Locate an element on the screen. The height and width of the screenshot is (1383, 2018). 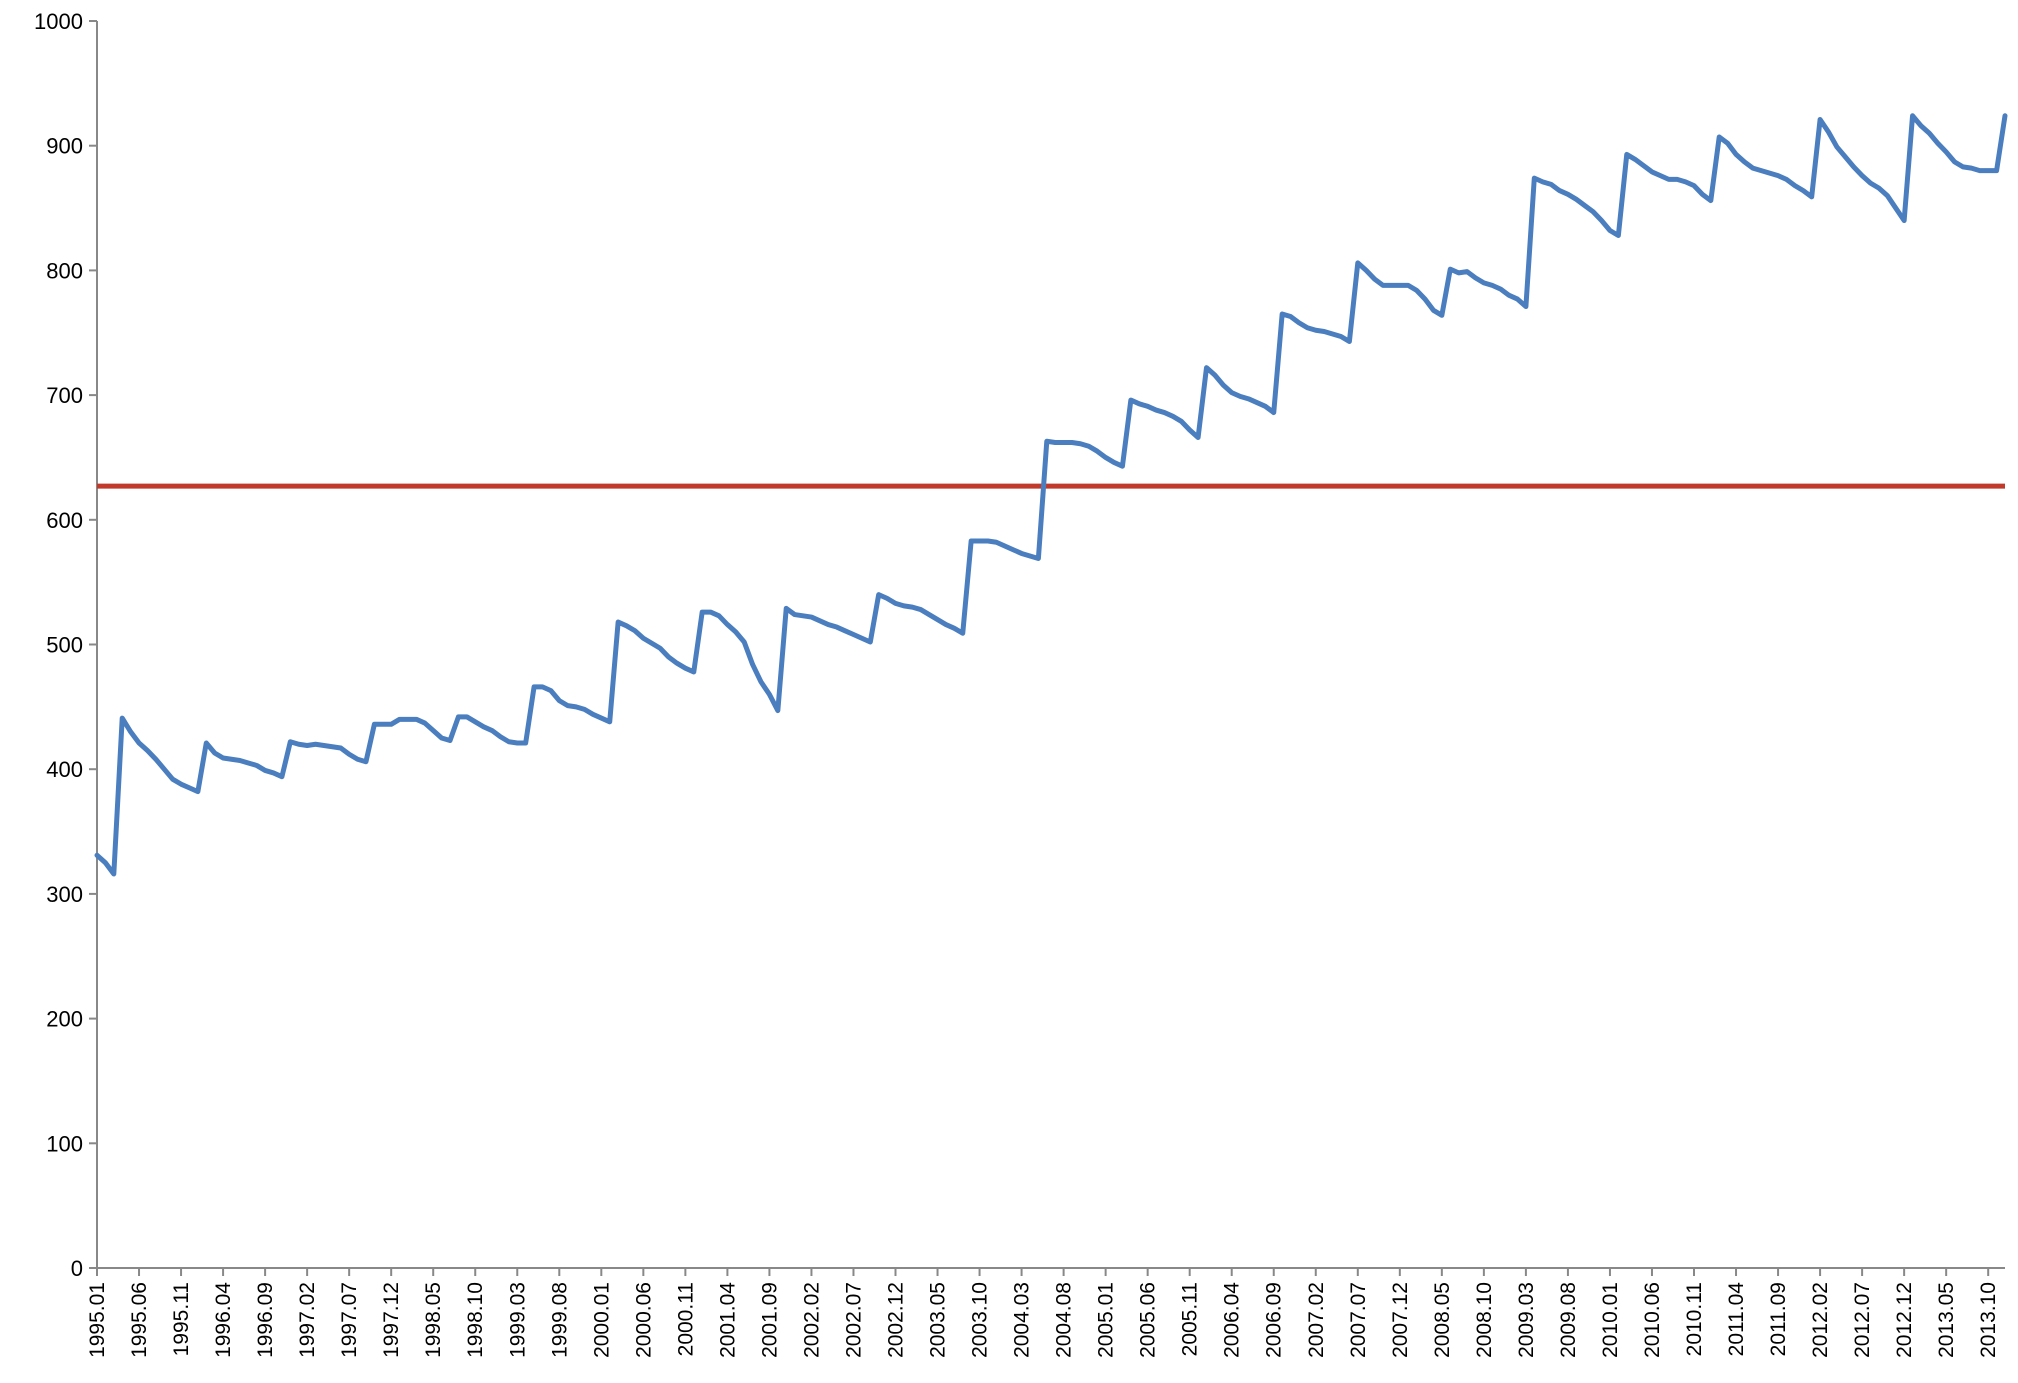
x-tick-label: 1998.05 is located at coordinates (433, 1320).